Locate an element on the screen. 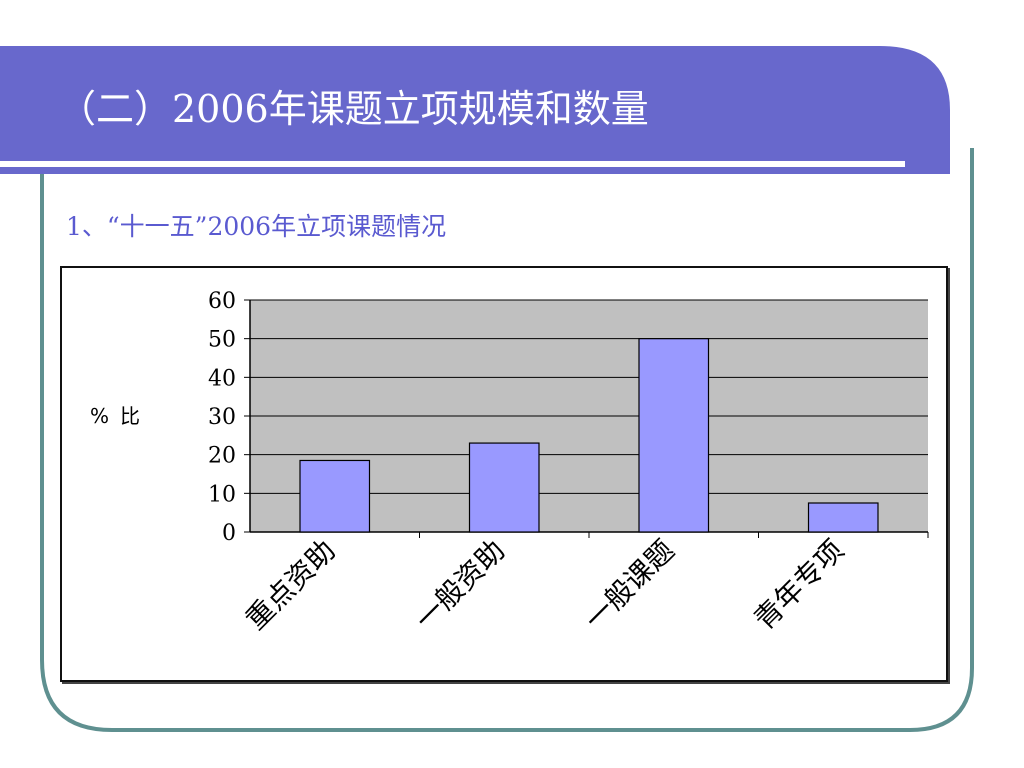  y-tick-label: 40 is located at coordinates (222, 378).